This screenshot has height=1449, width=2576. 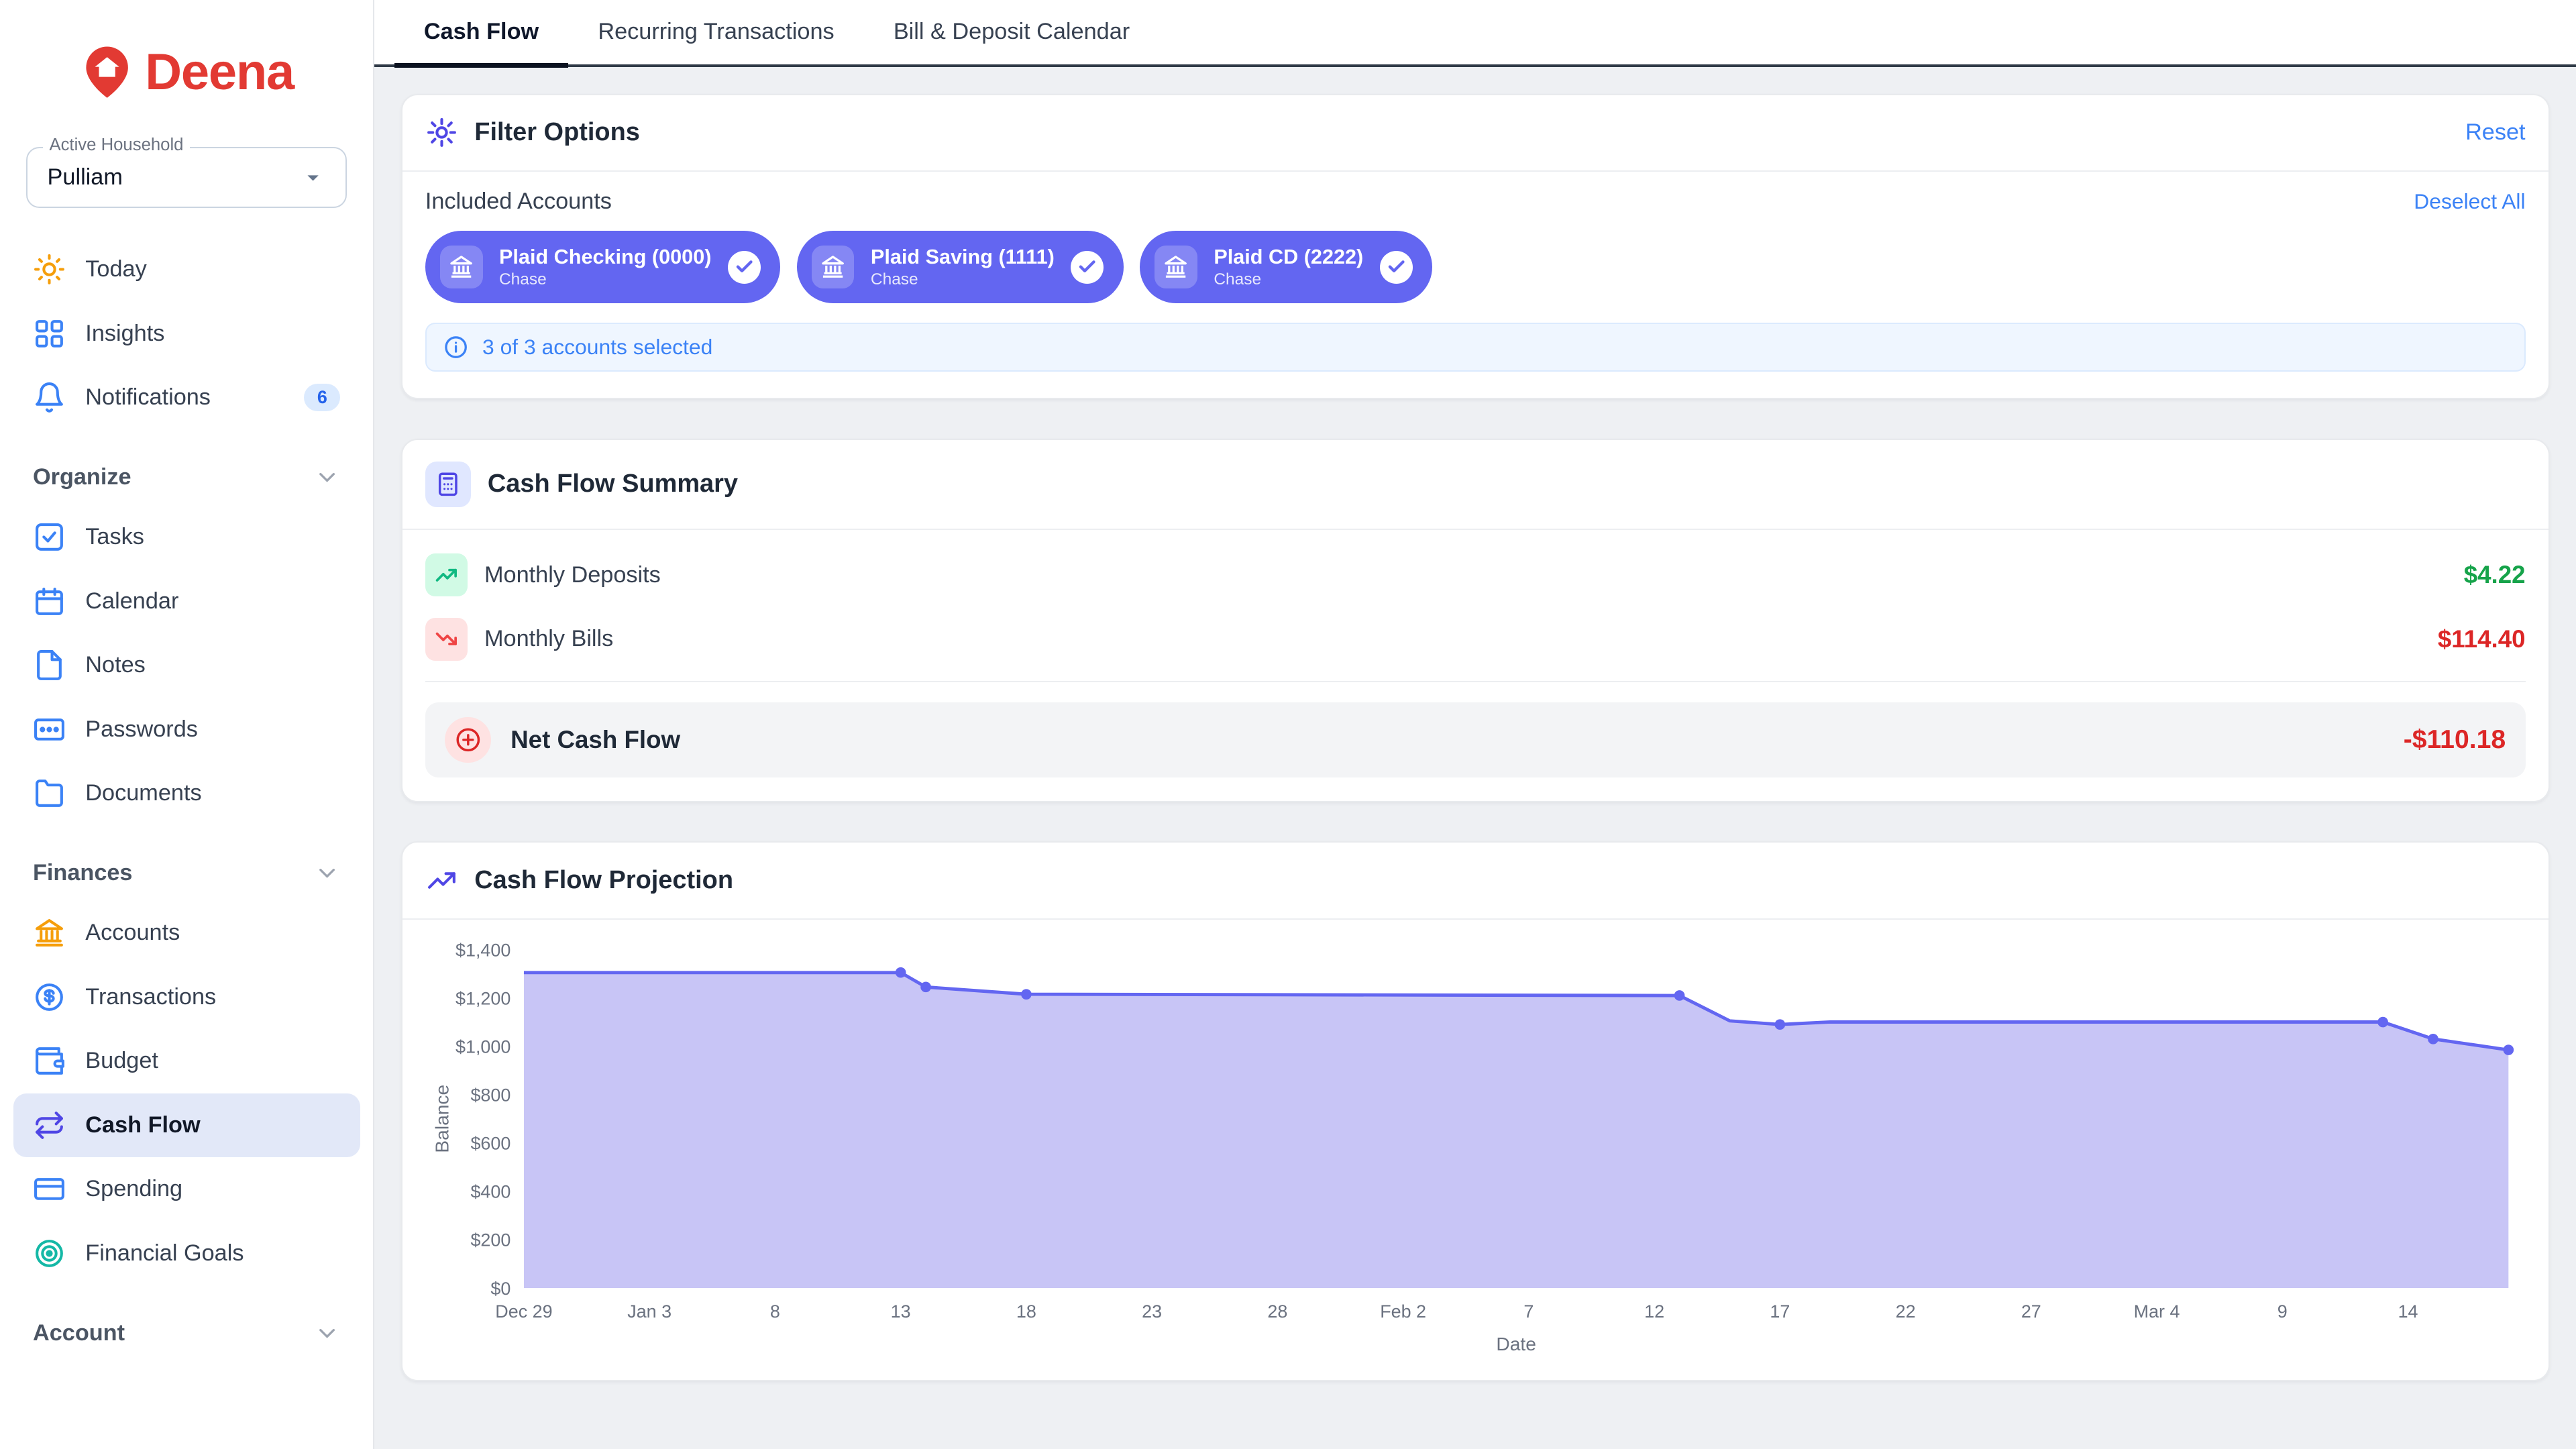 What do you see at coordinates (186, 665) in the screenshot?
I see `sidebar-item-notes: Notes` at bounding box center [186, 665].